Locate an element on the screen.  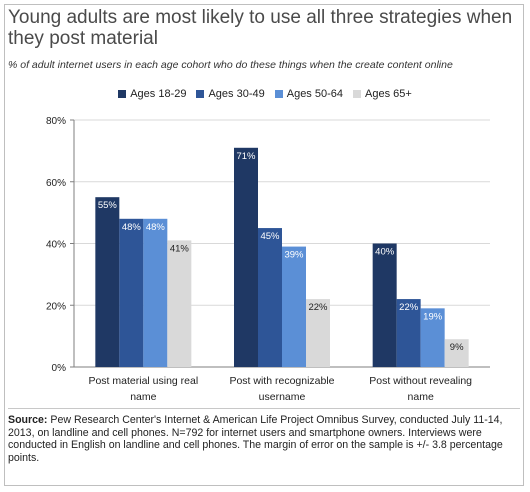
y-tick-label: 0% is located at coordinates (59, 368).